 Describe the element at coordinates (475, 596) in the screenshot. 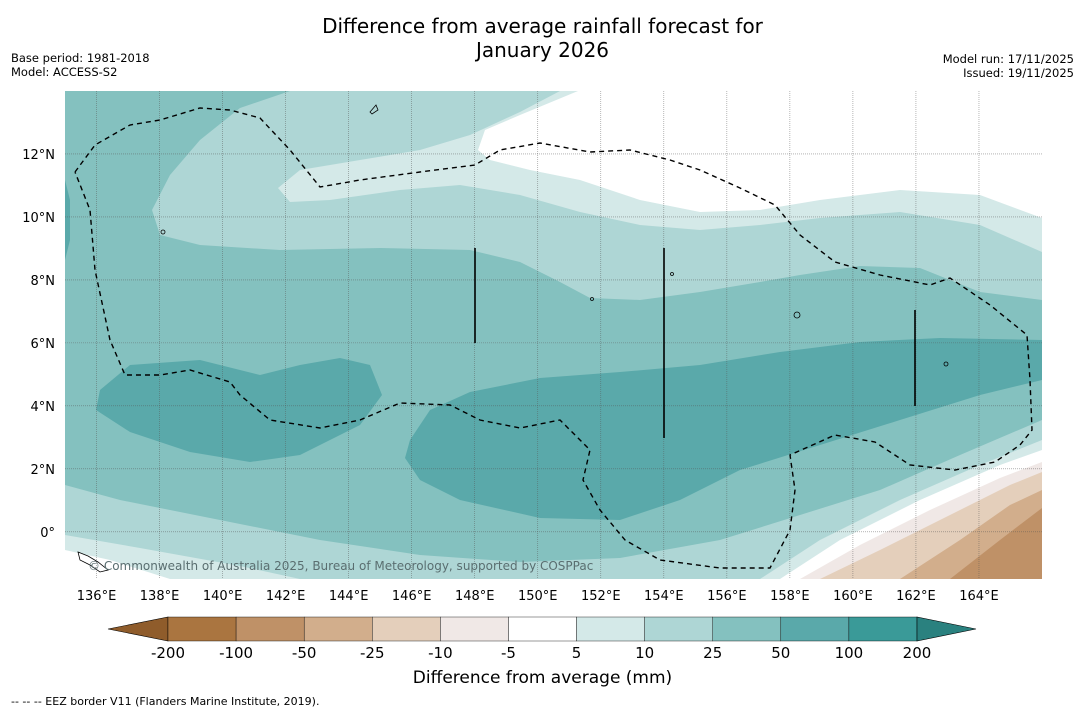

I see `x-tick-label: 148°E` at that location.